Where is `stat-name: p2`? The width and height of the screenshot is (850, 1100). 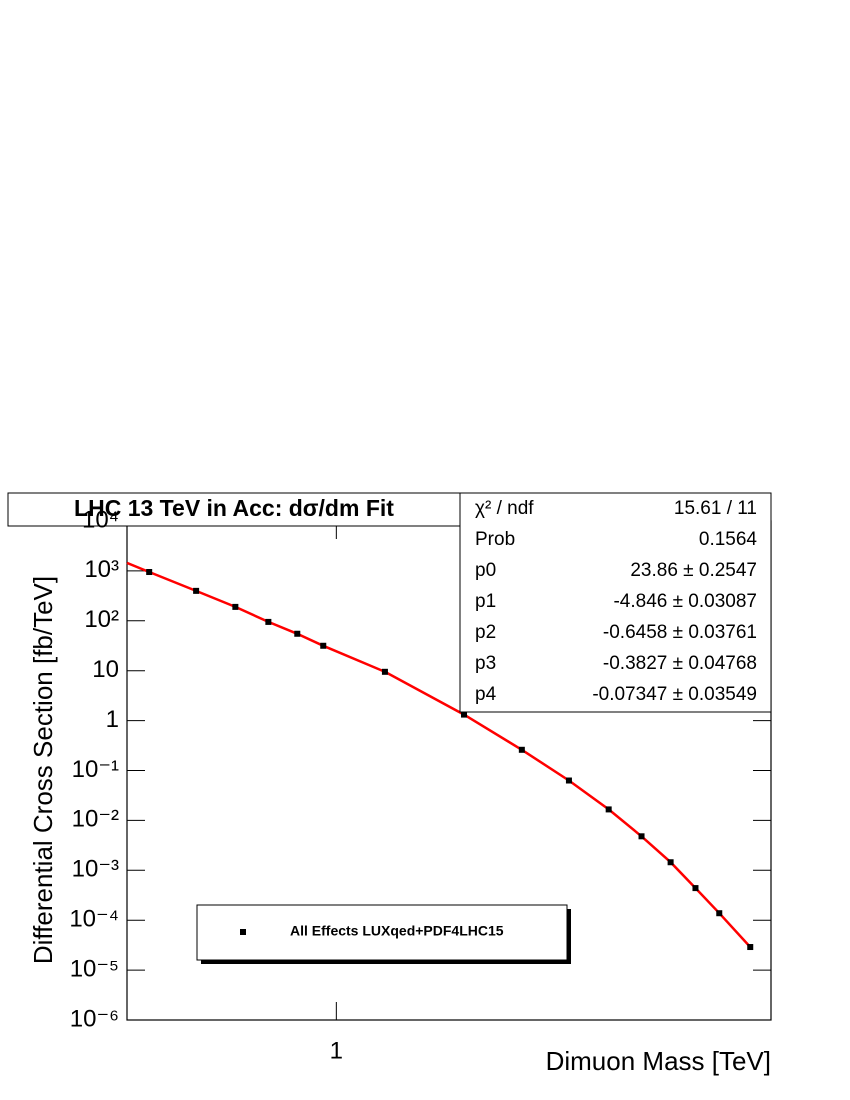
stat-name: p2 is located at coordinates (485, 632).